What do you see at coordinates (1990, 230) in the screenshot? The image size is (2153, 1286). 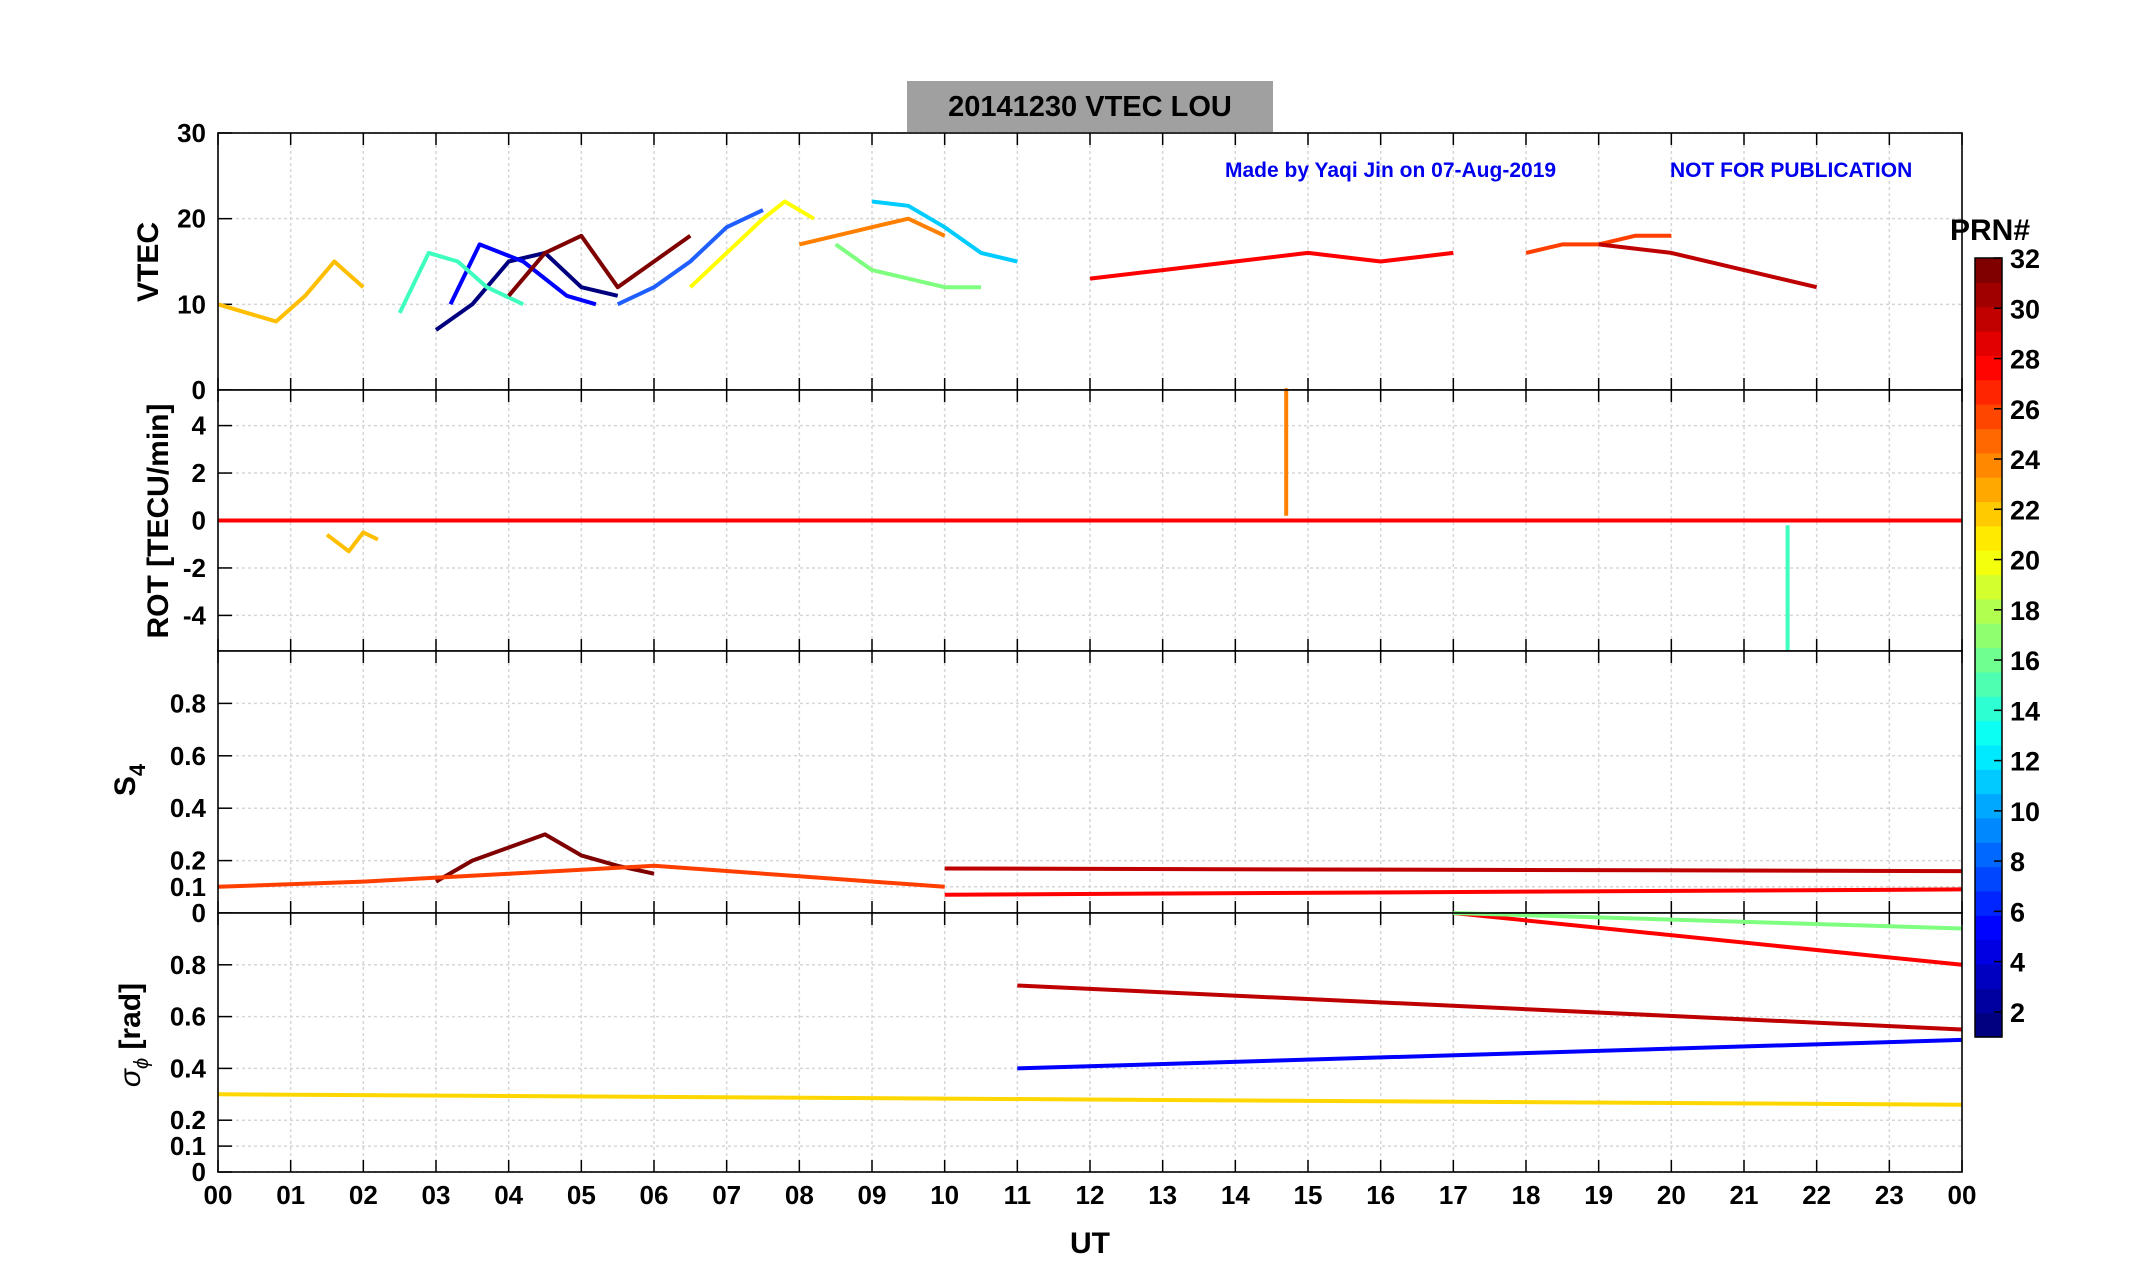 I see `colorbar-label: PRN#` at bounding box center [1990, 230].